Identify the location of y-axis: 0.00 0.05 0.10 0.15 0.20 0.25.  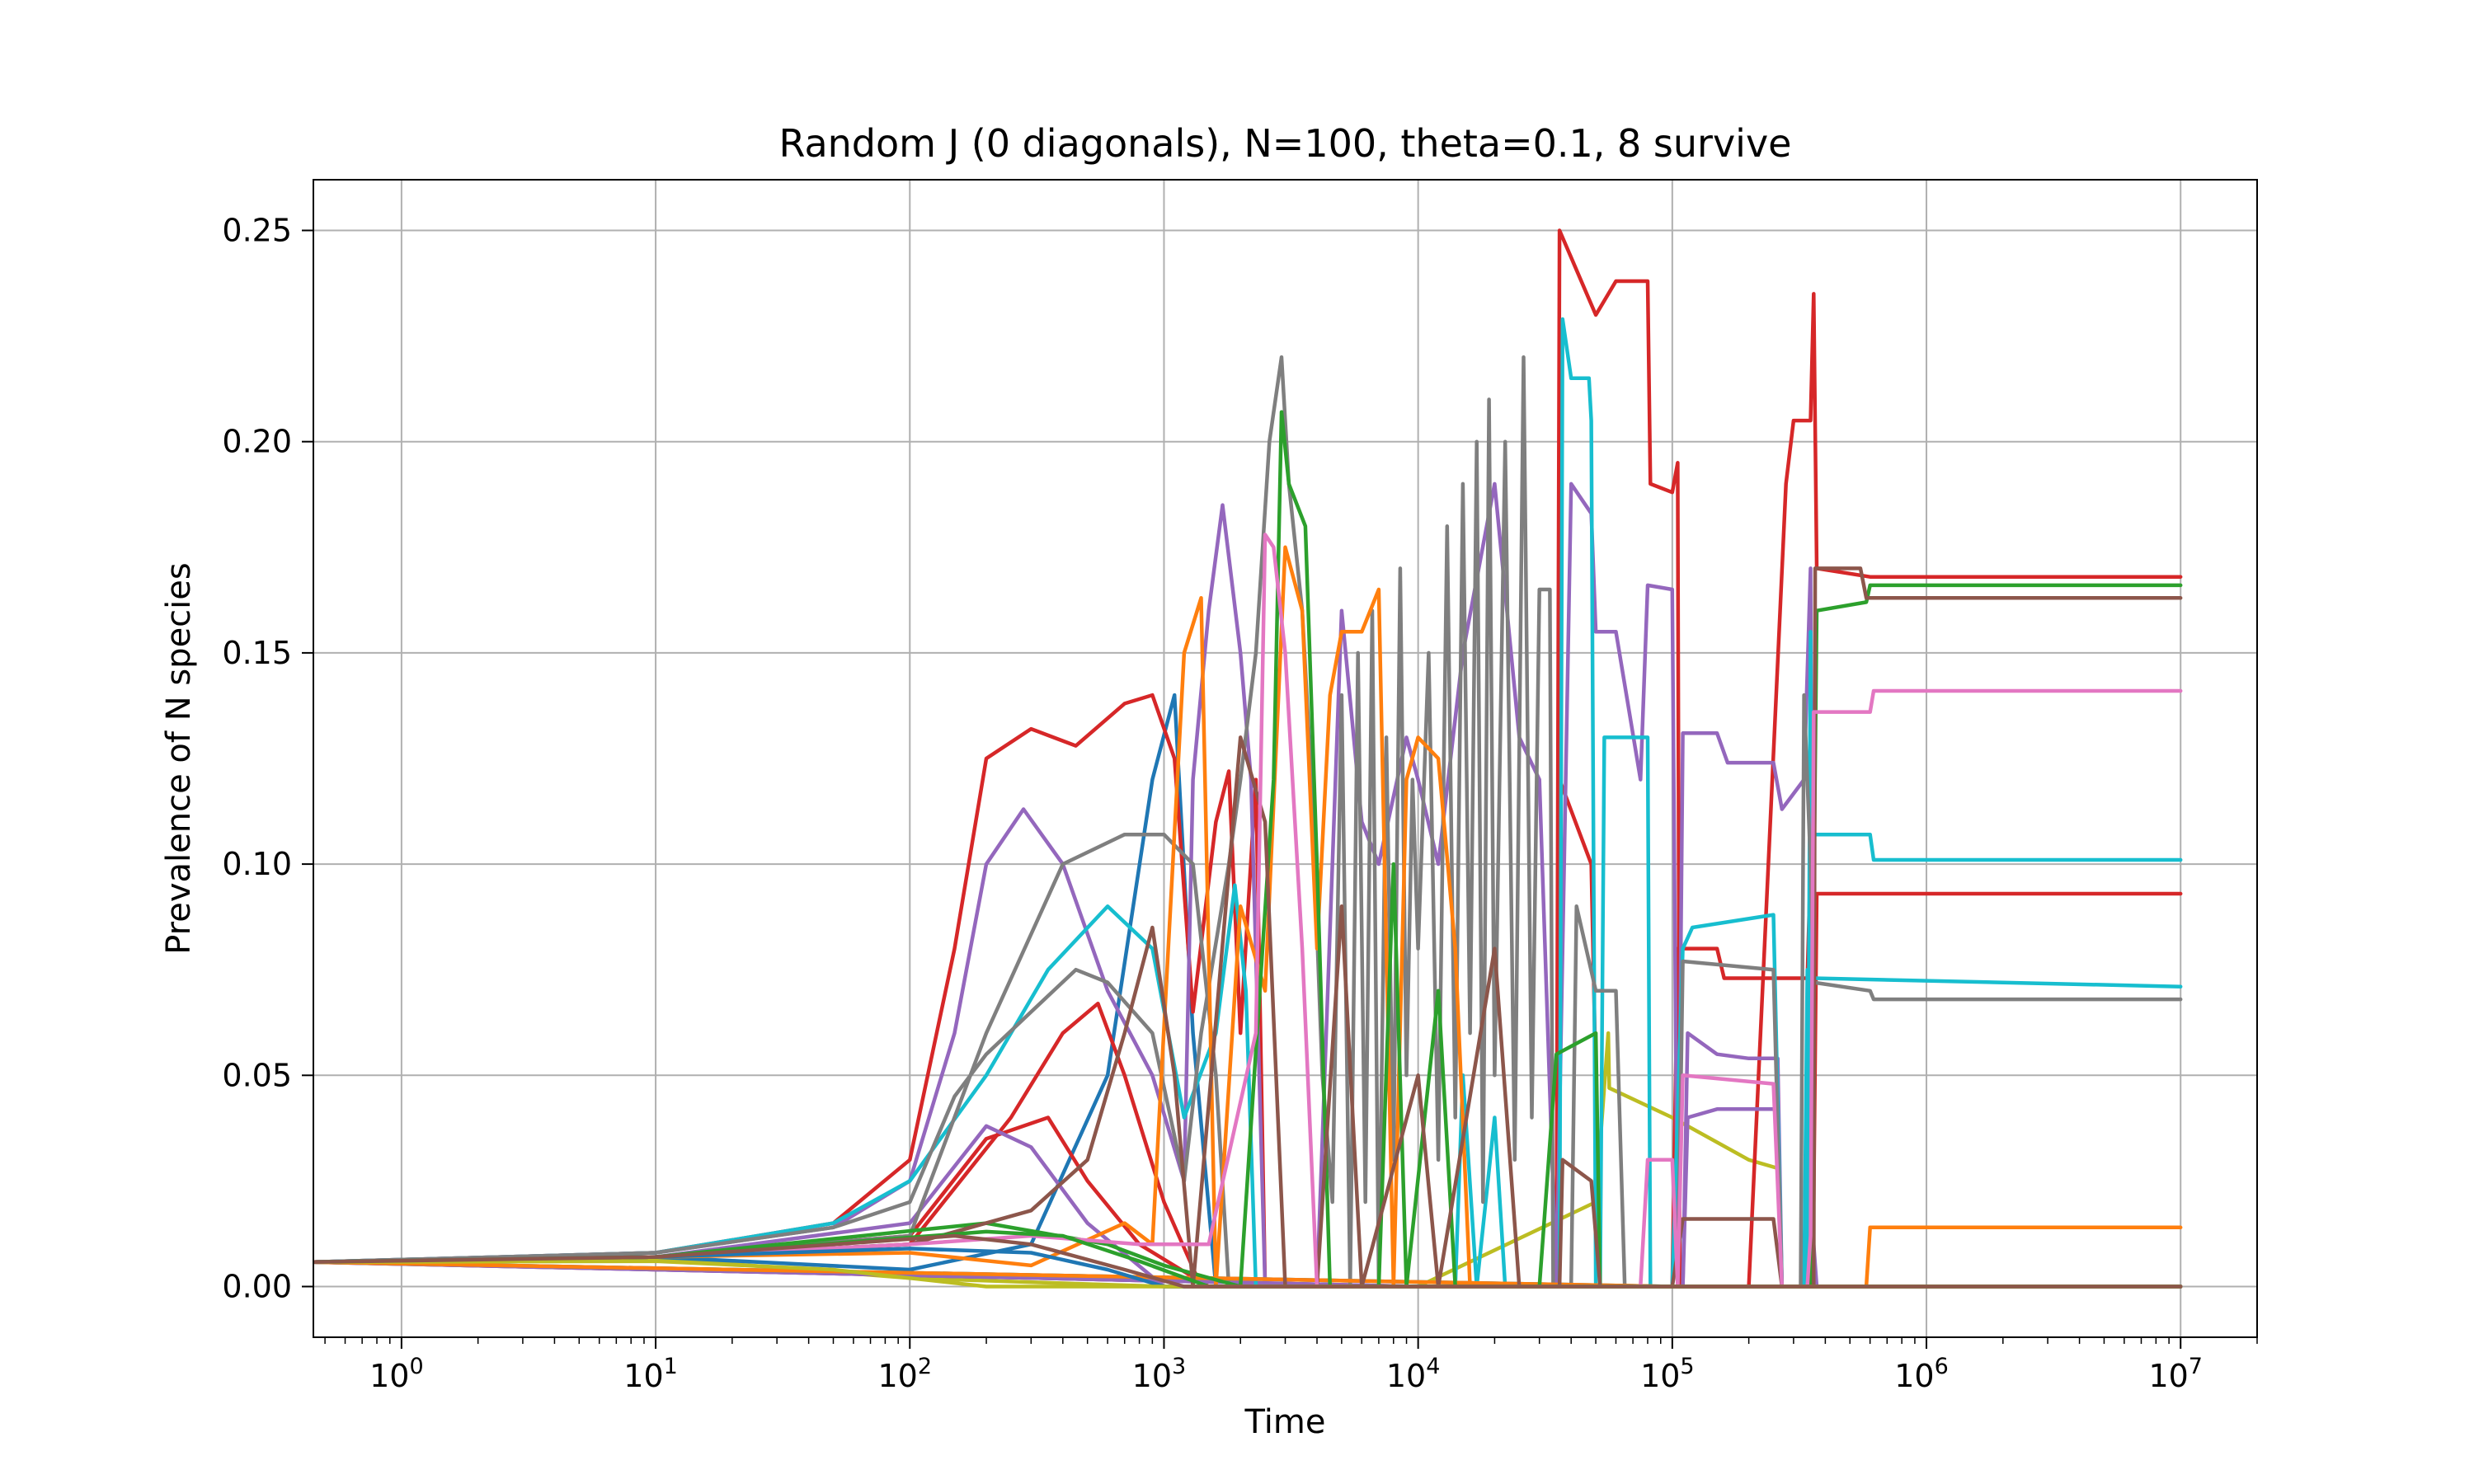
(267, 758).